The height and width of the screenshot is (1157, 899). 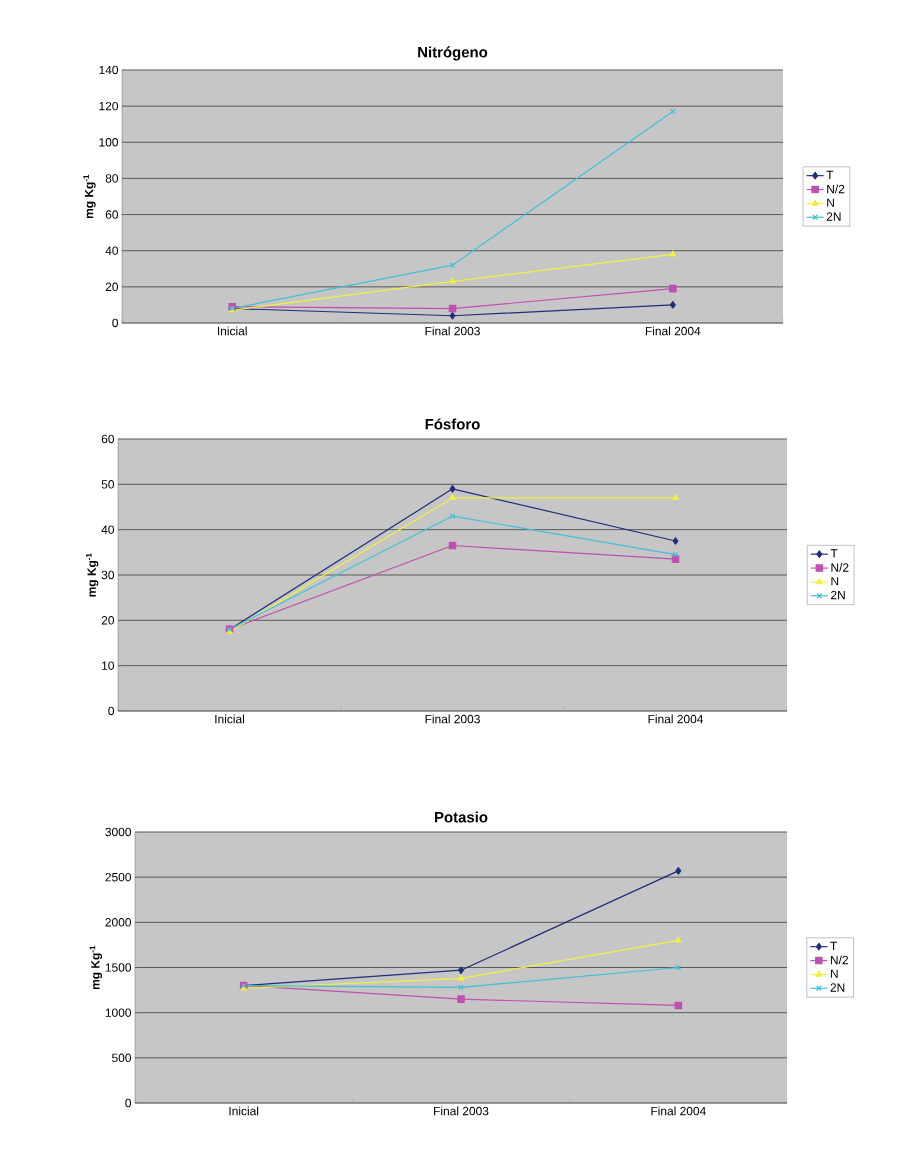 I want to click on y-tick-label: 500, so click(x=122, y=1058).